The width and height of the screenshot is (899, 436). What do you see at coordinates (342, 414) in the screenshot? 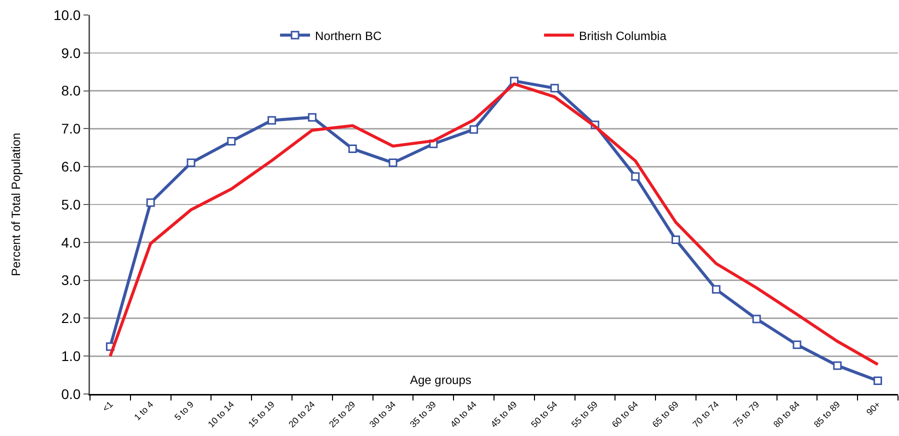
I see `x-tick-label: 25 to 29` at bounding box center [342, 414].